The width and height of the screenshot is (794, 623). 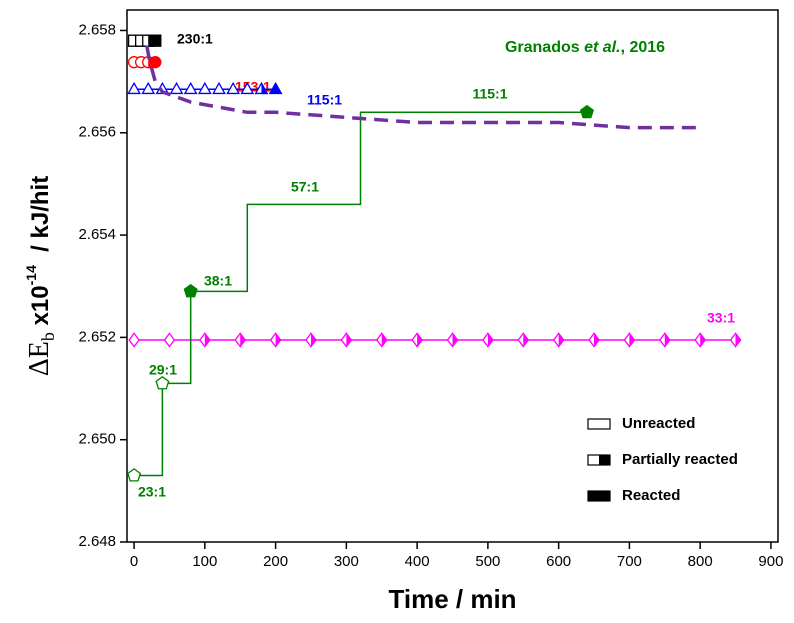 I want to click on legend-swatch-half, so click(x=604, y=460).